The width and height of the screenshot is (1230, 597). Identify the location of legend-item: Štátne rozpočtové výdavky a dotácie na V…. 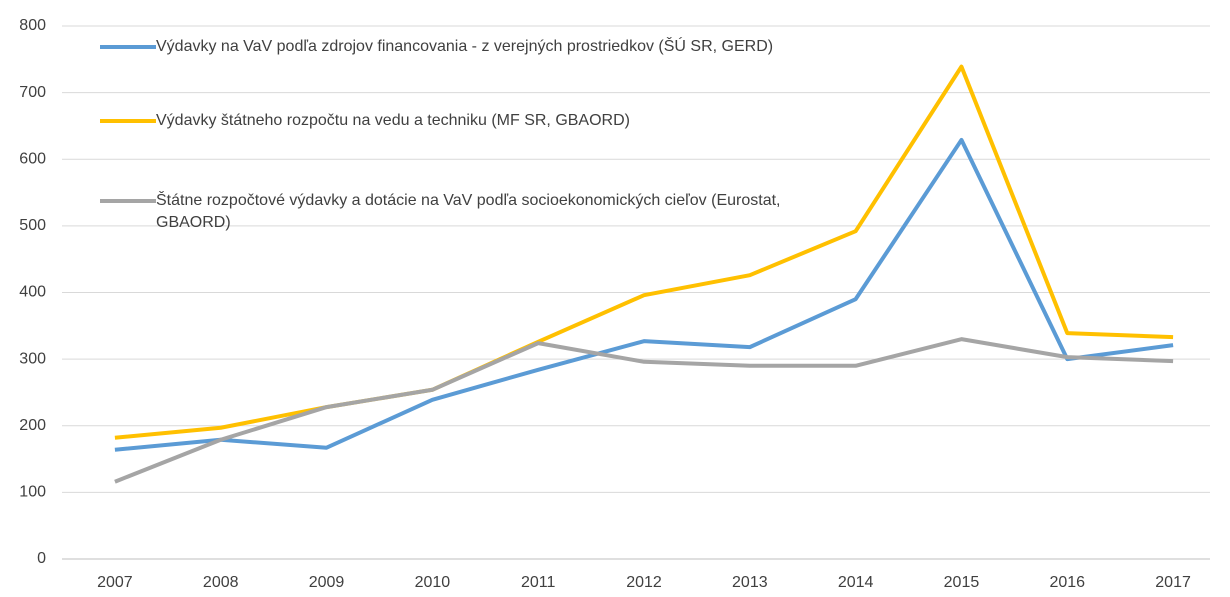
(470, 212).